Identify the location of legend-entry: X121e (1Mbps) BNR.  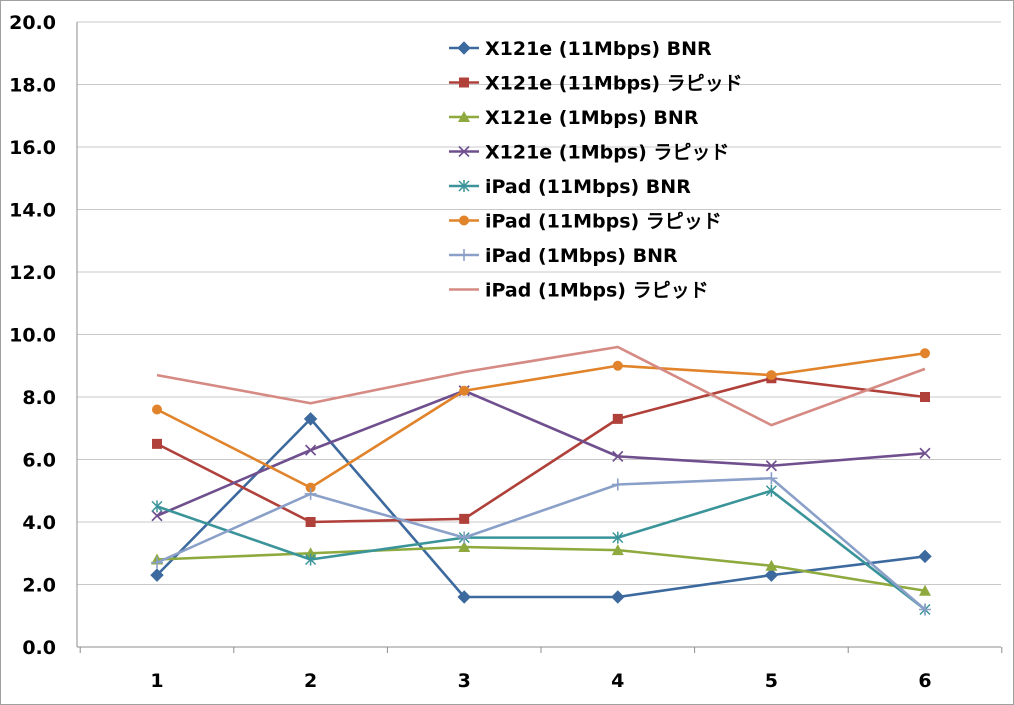
(574, 118).